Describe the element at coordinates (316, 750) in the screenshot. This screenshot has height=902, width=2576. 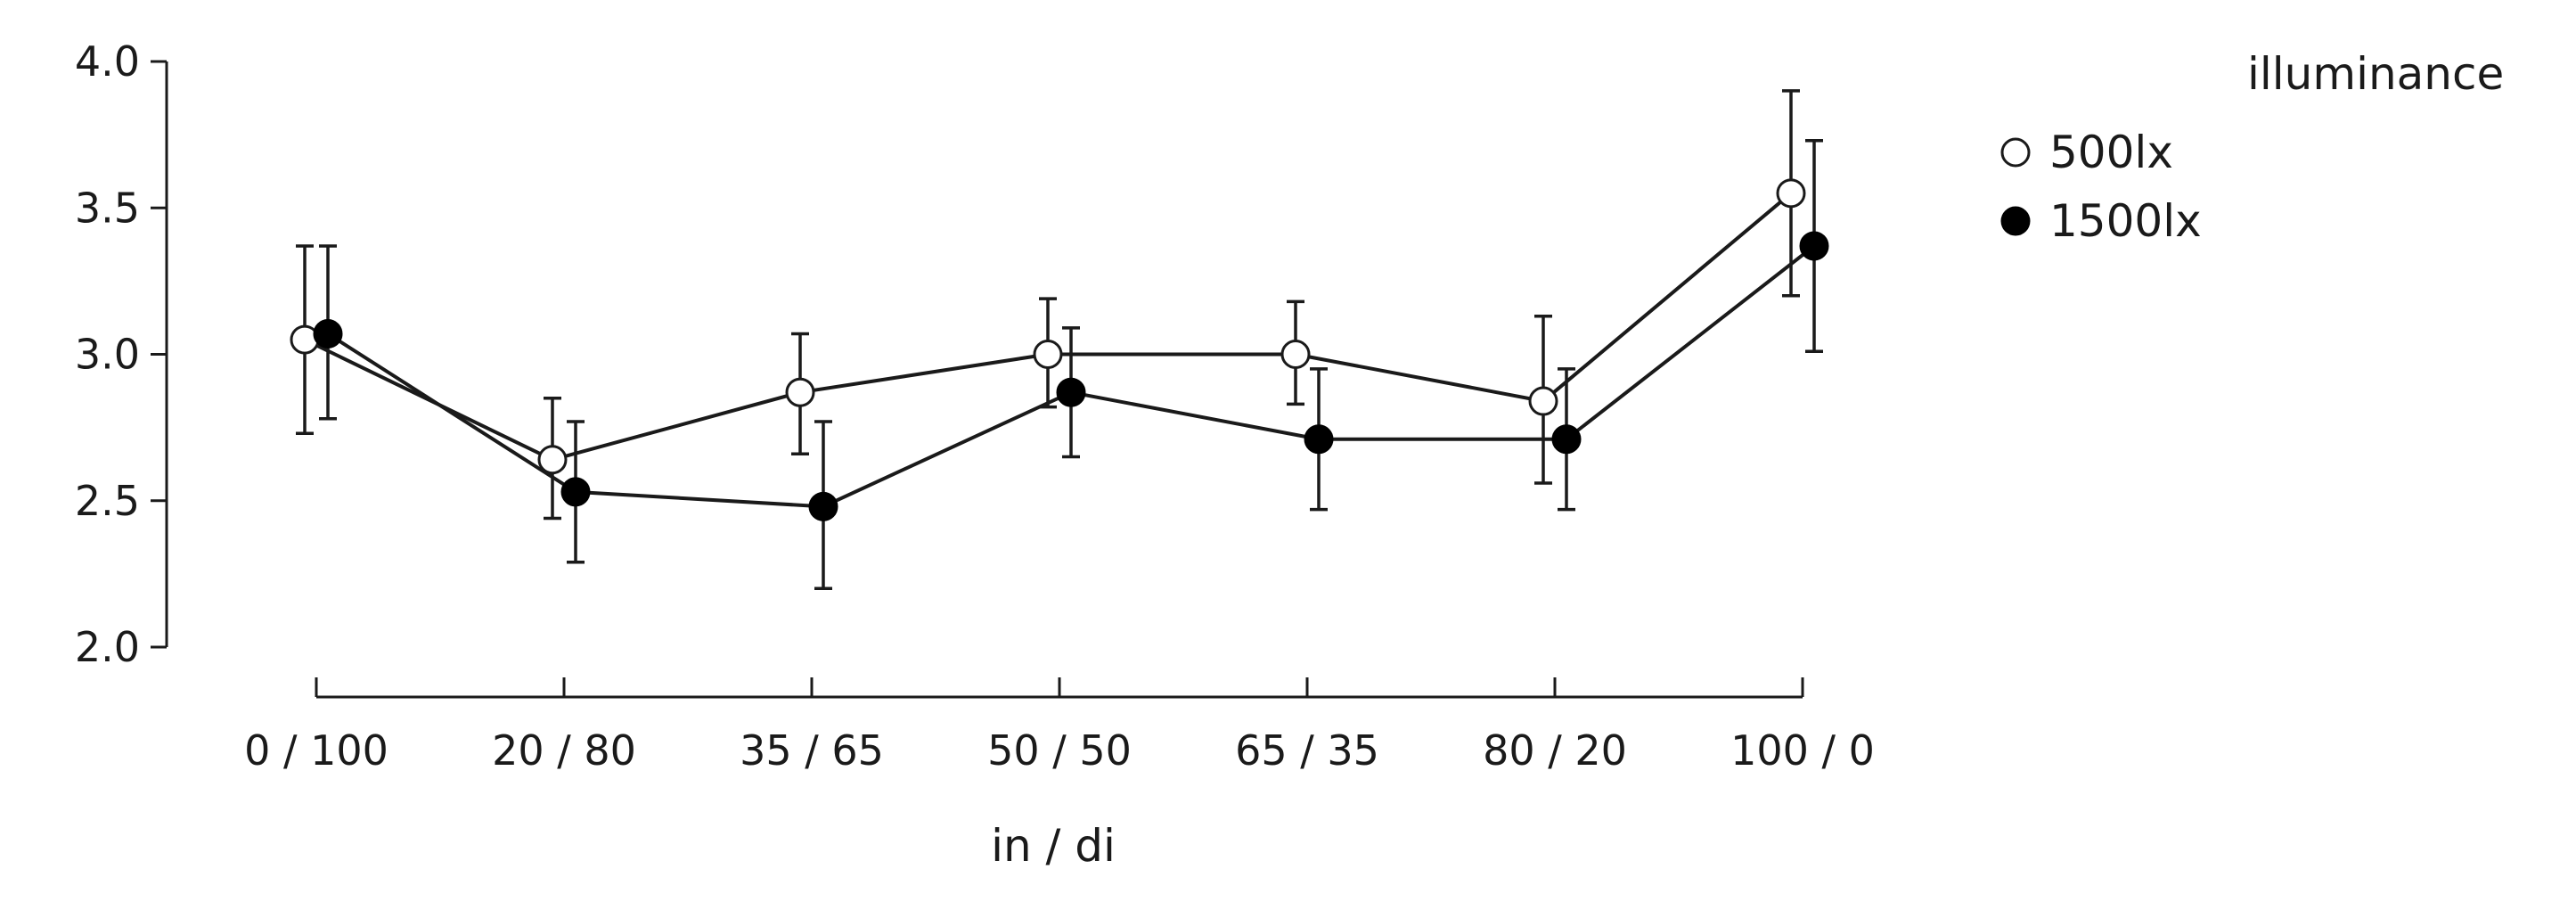
I see `x-tick-label-0: 0 / 100` at that location.